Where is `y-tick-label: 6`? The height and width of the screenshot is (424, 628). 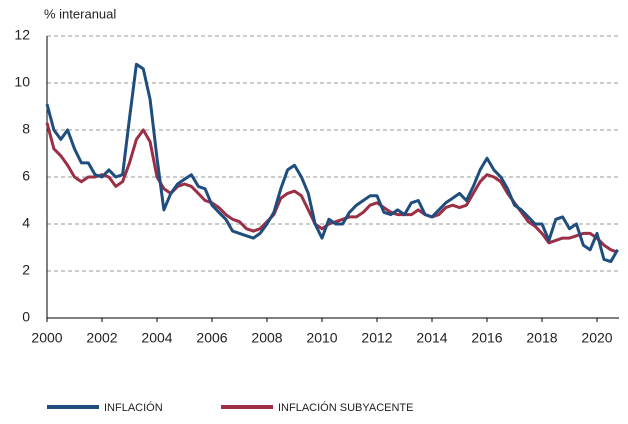 y-tick-label: 6 is located at coordinates (26, 176).